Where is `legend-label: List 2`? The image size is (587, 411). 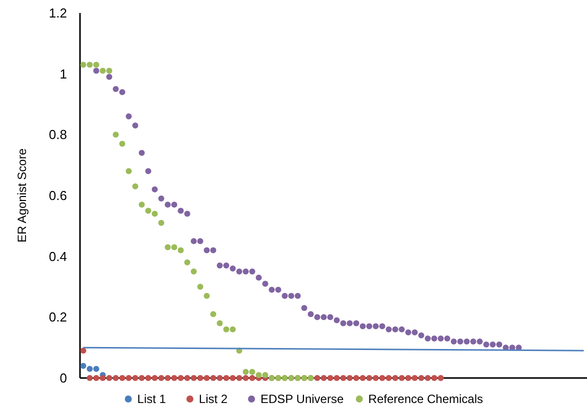 legend-label: List 2 is located at coordinates (213, 399).